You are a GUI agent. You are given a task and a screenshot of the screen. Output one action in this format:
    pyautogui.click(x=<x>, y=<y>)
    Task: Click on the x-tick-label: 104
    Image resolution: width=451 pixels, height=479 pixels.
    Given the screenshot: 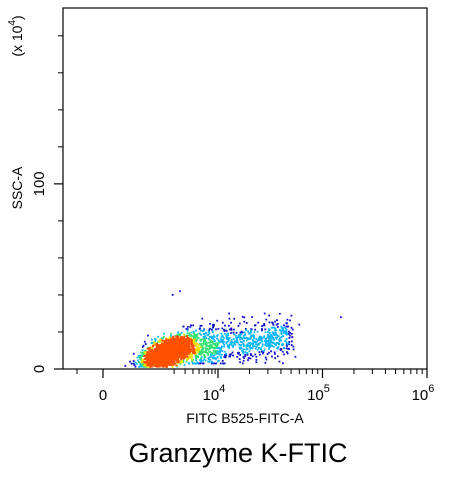 What is the action you would take?
    pyautogui.click(x=214, y=393)
    